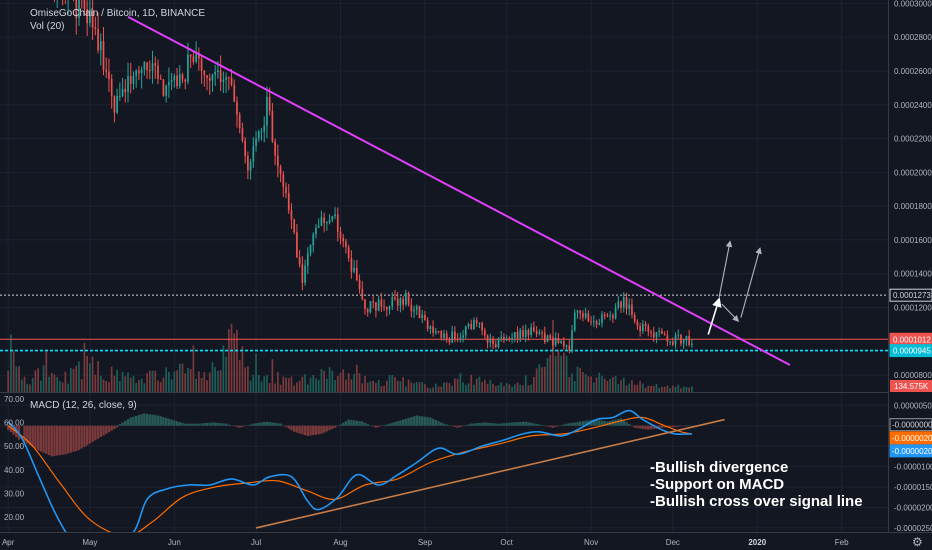 This screenshot has height=550, width=932. I want to click on time-axis: Apr May Jun Jul Aug Sep Oct Nov Dec 2020 Feb, so click(425, 542).